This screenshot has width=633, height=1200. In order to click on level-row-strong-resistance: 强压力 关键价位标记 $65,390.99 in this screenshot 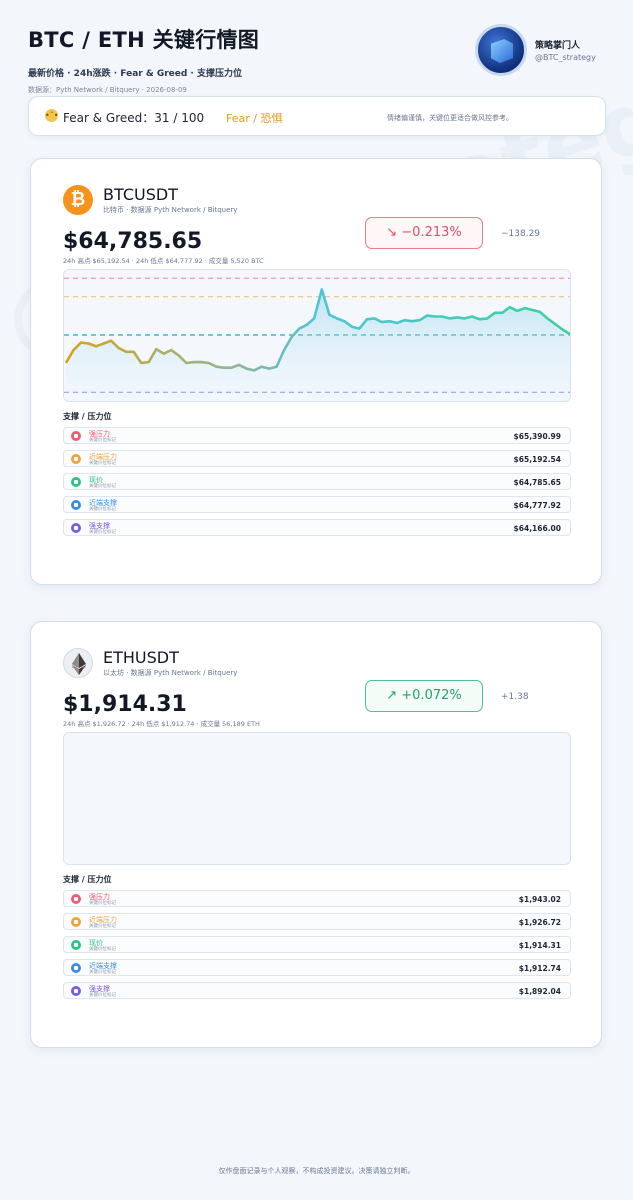, I will do `click(317, 435)`.